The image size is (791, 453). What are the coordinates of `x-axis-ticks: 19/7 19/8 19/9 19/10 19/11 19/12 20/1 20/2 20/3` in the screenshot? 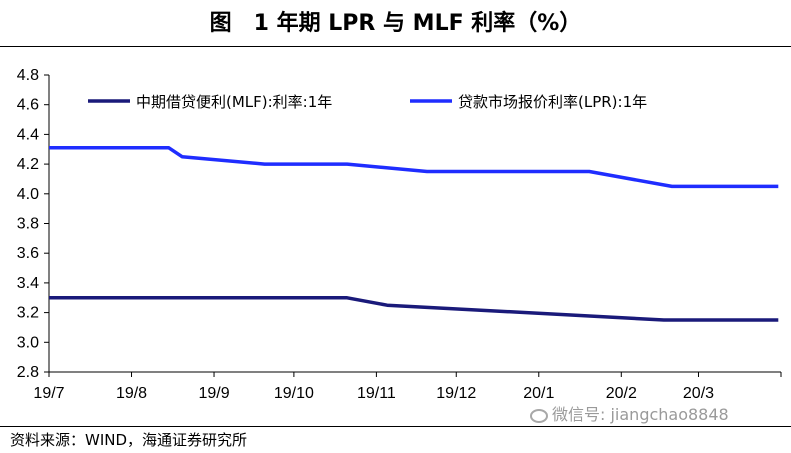 It's located at (407, 387).